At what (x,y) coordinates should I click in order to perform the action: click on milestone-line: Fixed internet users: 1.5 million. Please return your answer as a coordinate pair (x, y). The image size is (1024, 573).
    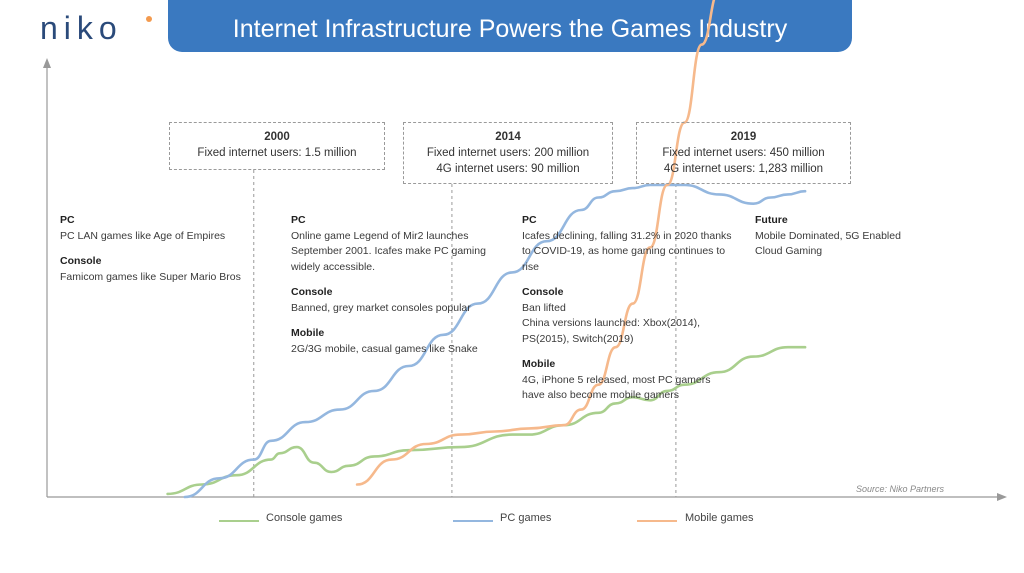
    Looking at the image, I should click on (277, 153).